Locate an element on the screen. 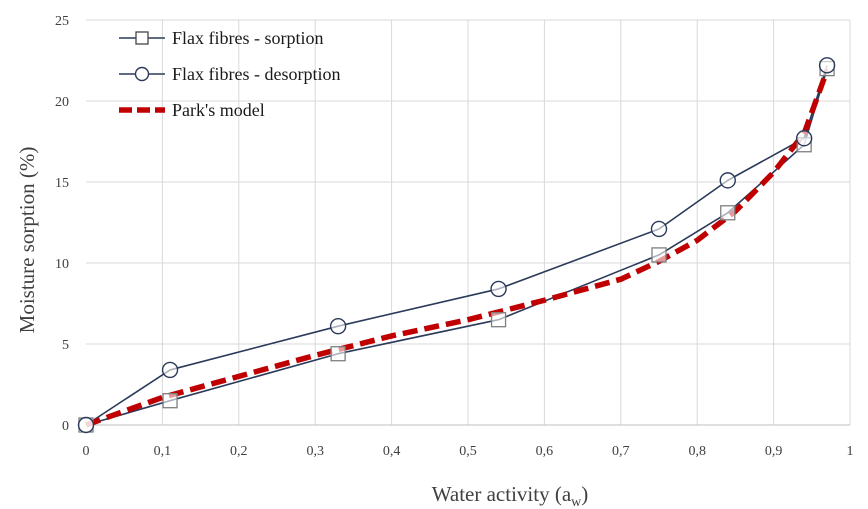 The image size is (868, 509). x-axis-title-close: ) is located at coordinates (584, 494).